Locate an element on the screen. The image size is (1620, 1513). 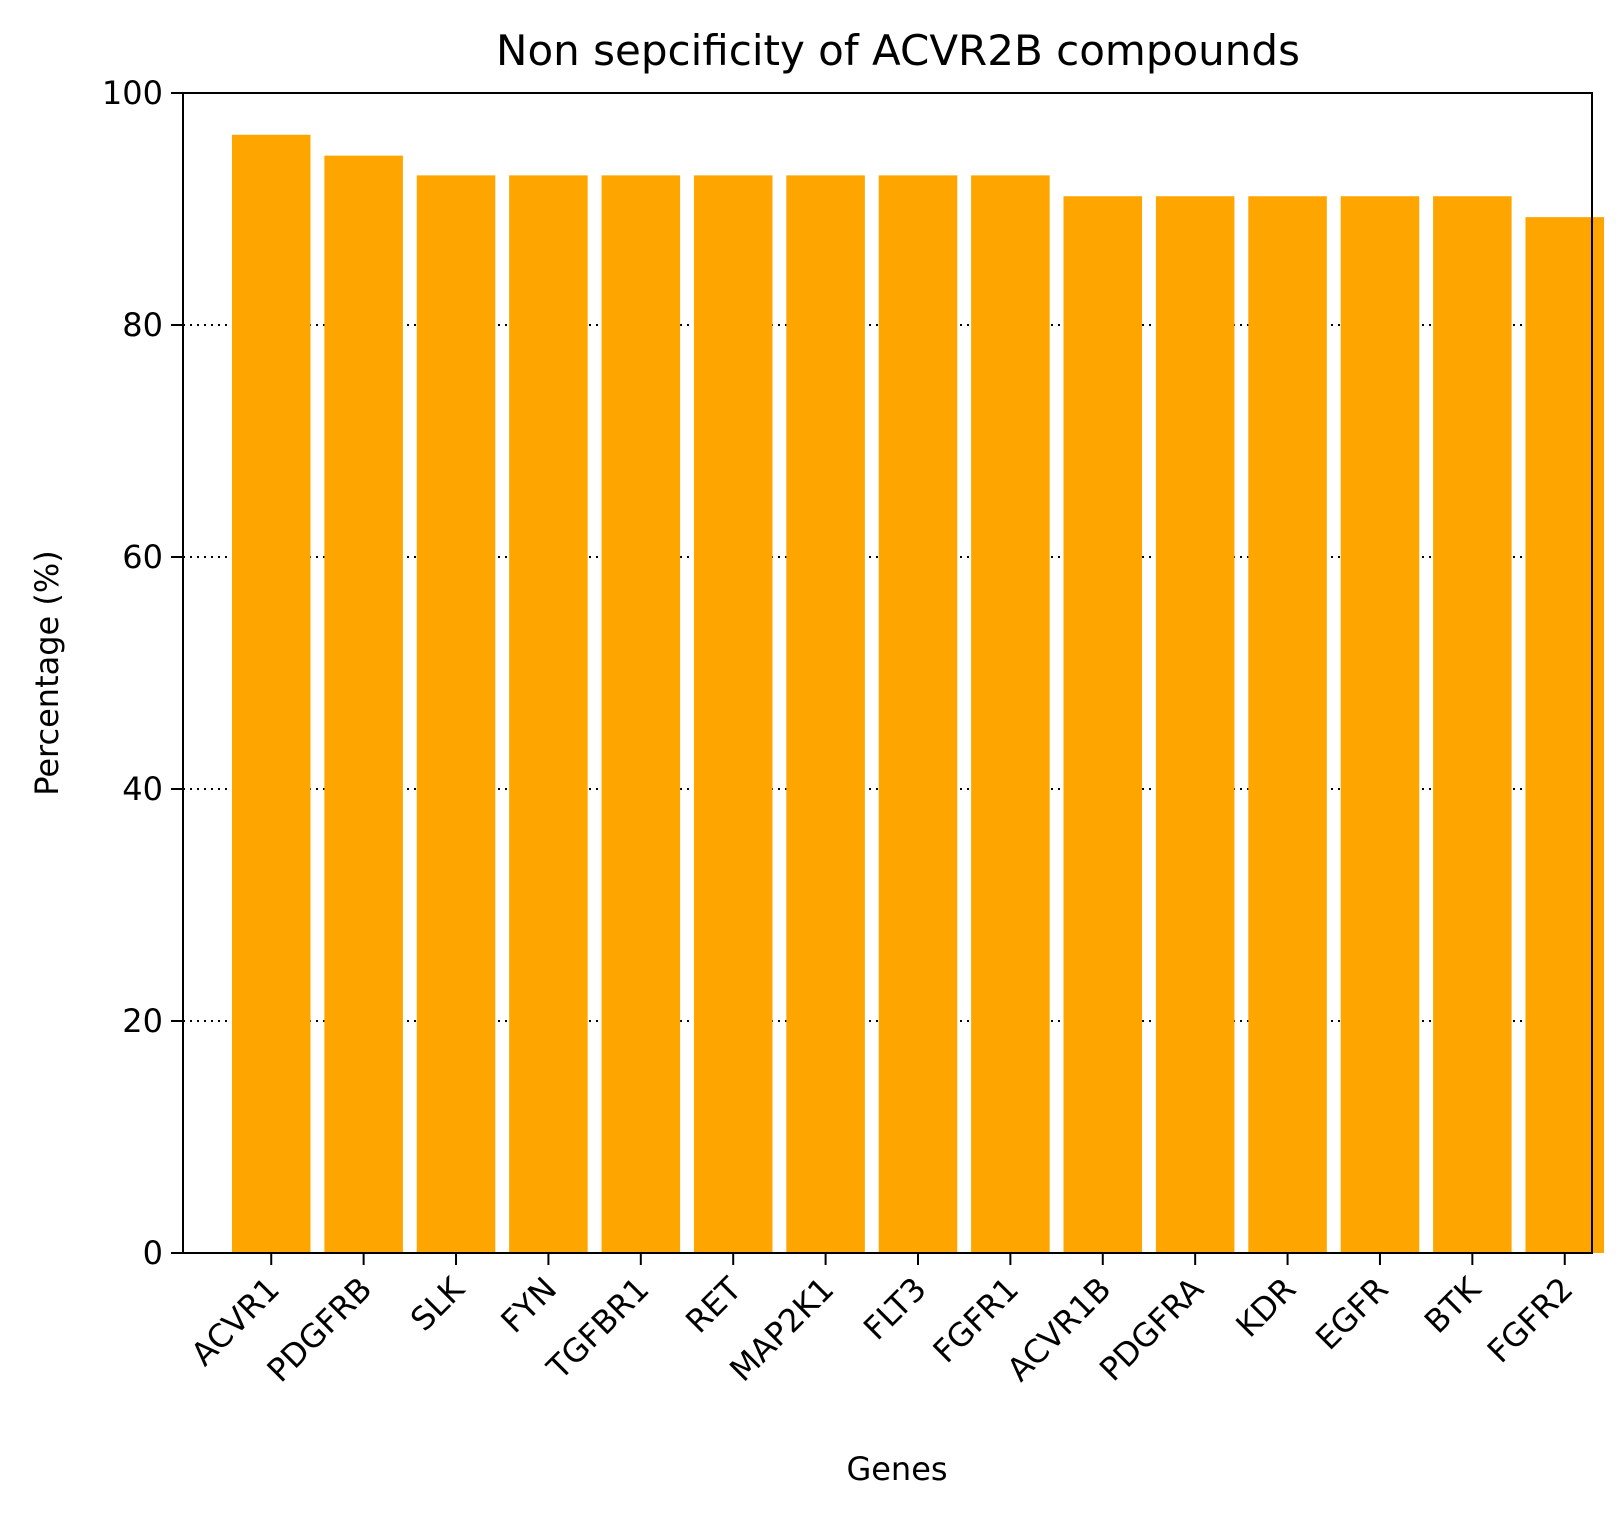
x-tick-label: KDR is located at coordinates (1265, 1307).